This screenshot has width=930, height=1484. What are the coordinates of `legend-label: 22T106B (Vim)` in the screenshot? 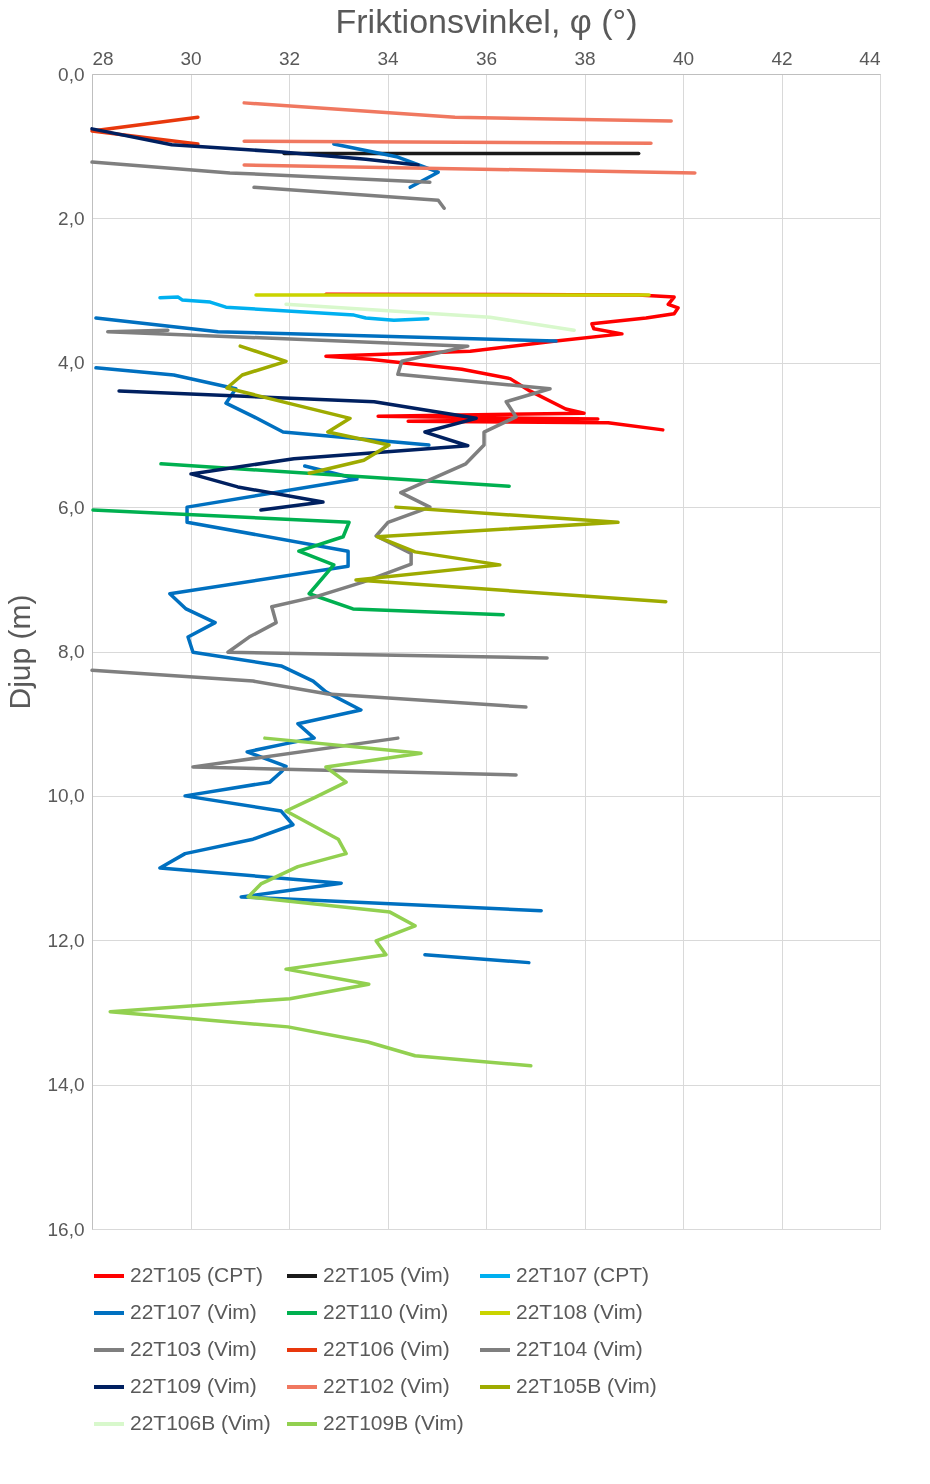 It's located at (200, 1422).